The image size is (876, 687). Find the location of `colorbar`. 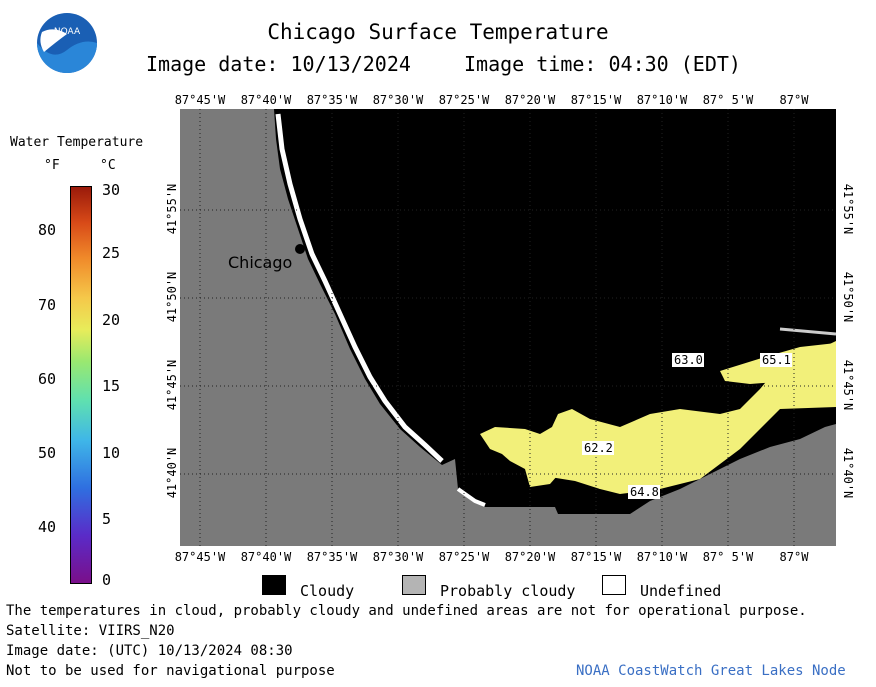

colorbar is located at coordinates (81, 385).